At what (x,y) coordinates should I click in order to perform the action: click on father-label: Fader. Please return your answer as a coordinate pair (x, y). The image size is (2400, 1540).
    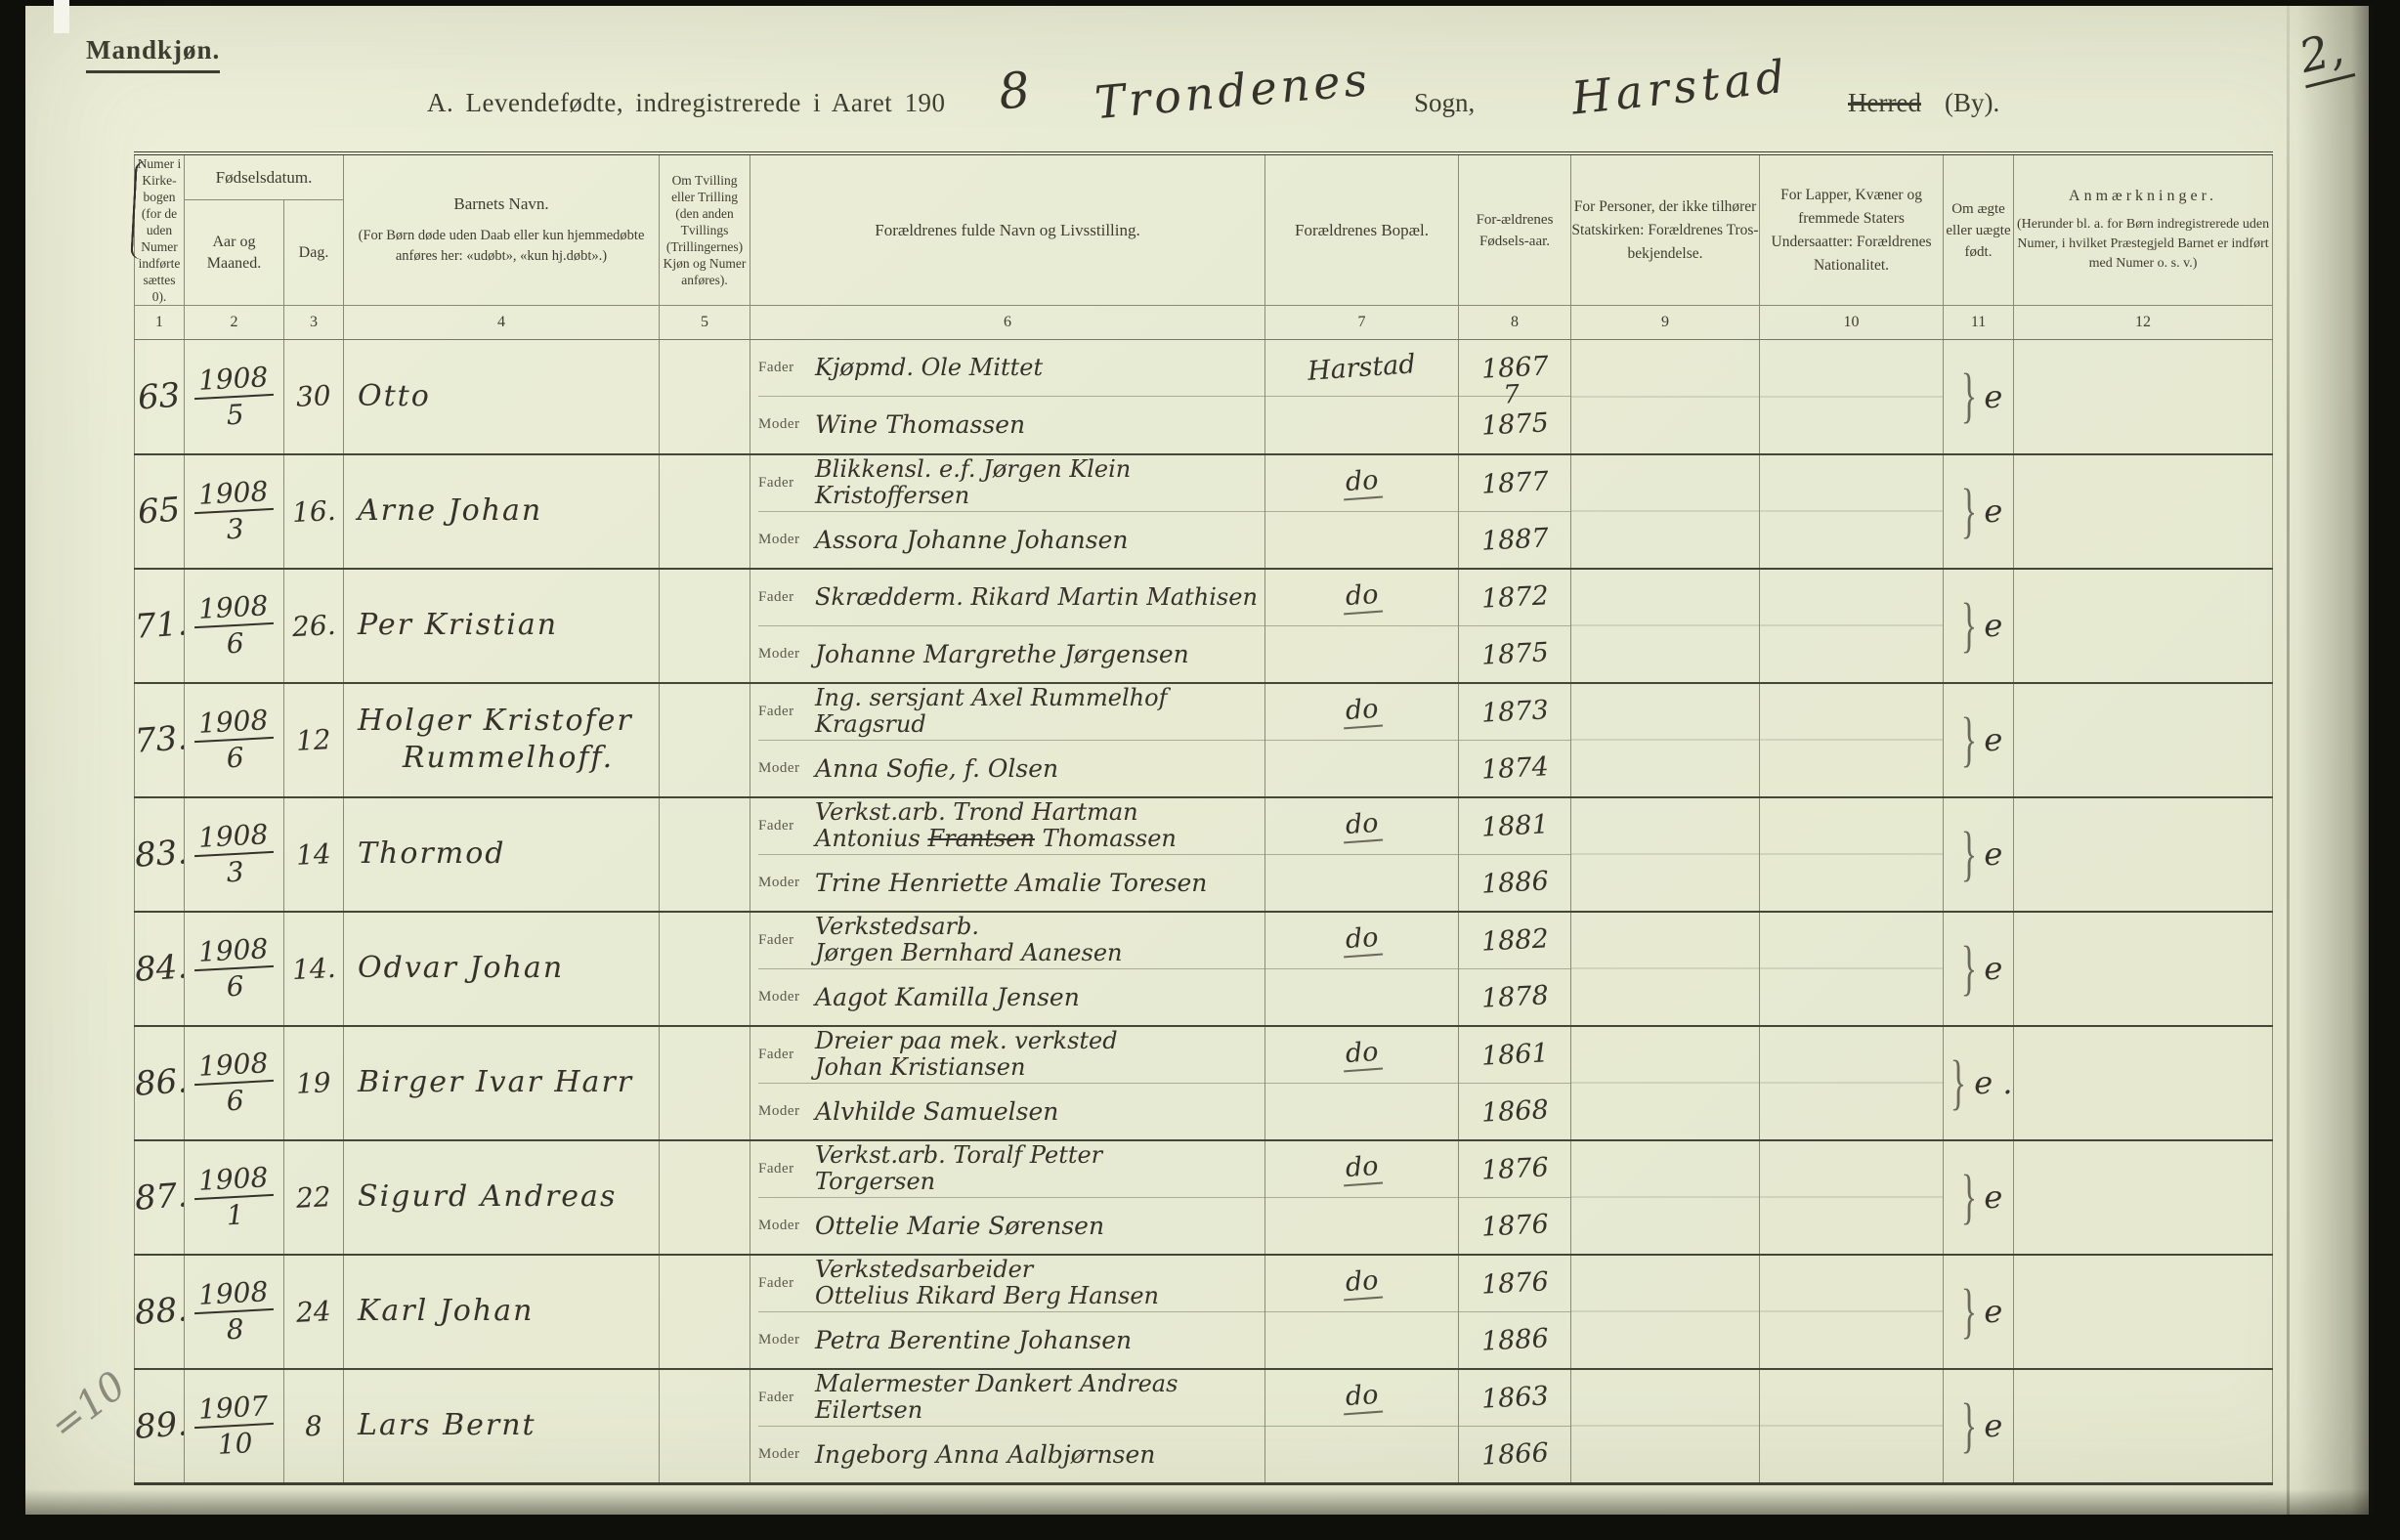
    Looking at the image, I should click on (776, 482).